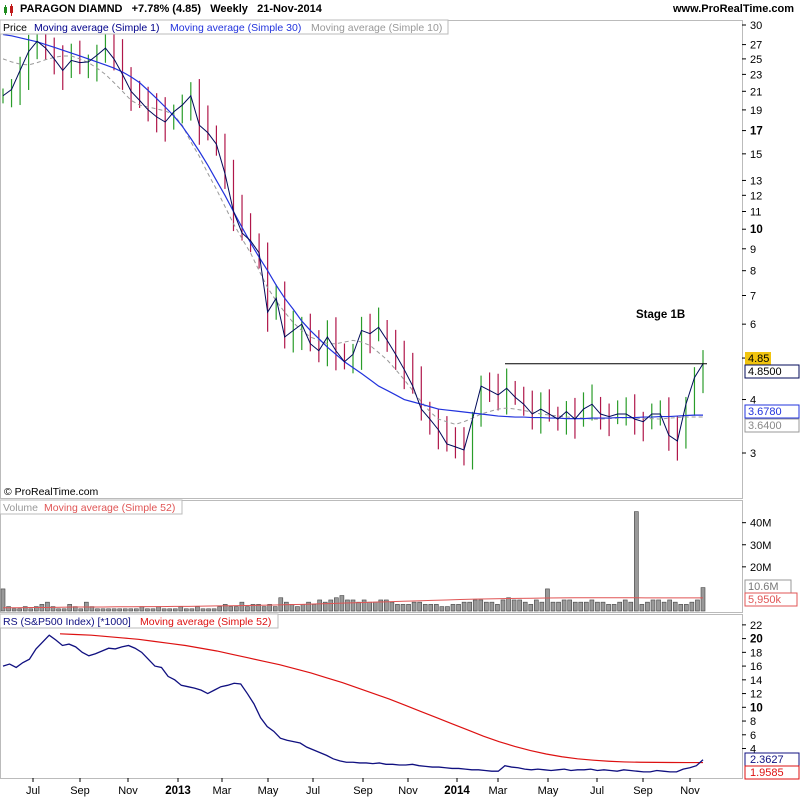 The width and height of the screenshot is (800, 800). What do you see at coordinates (96, 28) in the screenshot?
I see `legend-ma1: Moving average (Simple 1)` at bounding box center [96, 28].